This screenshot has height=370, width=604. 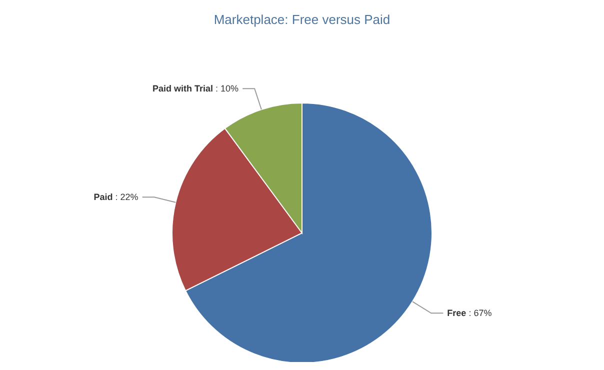 What do you see at coordinates (125, 197) in the screenshot?
I see `data-label: : 22%` at bounding box center [125, 197].